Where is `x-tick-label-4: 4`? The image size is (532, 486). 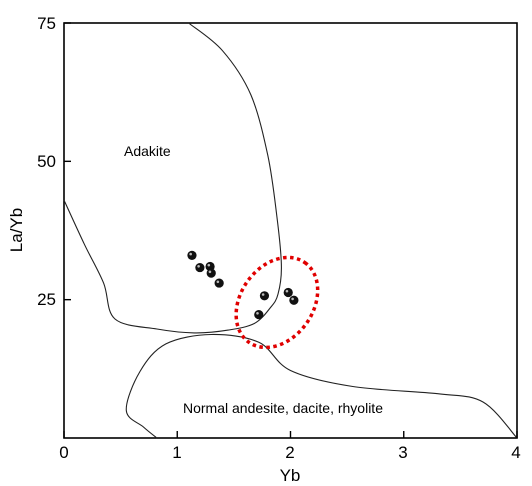 x-tick-label-4: 4 is located at coordinates (515, 452).